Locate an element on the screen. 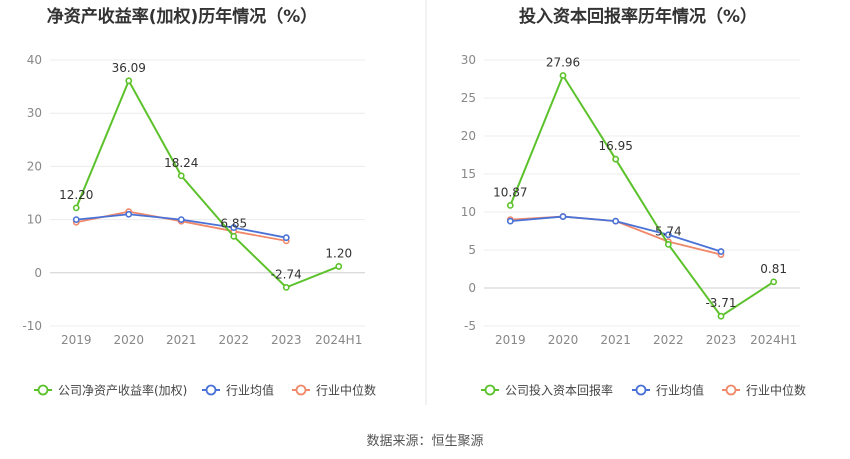 The height and width of the screenshot is (459, 850). data-label: 10.87 is located at coordinates (510, 192).